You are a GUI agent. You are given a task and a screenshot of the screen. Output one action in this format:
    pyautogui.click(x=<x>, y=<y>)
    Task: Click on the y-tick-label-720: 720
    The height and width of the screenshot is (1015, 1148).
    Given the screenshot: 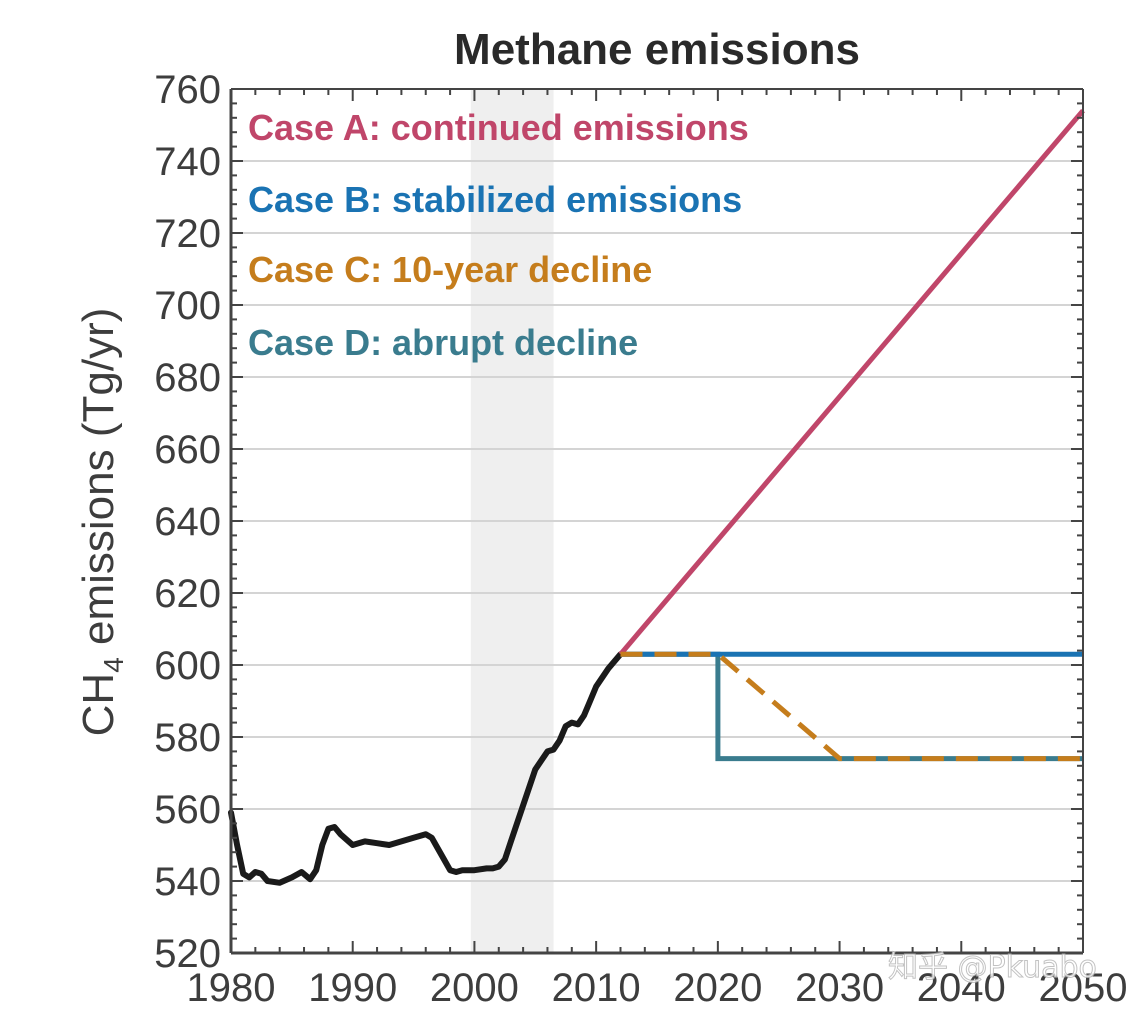 What is the action you would take?
    pyautogui.click(x=187, y=234)
    